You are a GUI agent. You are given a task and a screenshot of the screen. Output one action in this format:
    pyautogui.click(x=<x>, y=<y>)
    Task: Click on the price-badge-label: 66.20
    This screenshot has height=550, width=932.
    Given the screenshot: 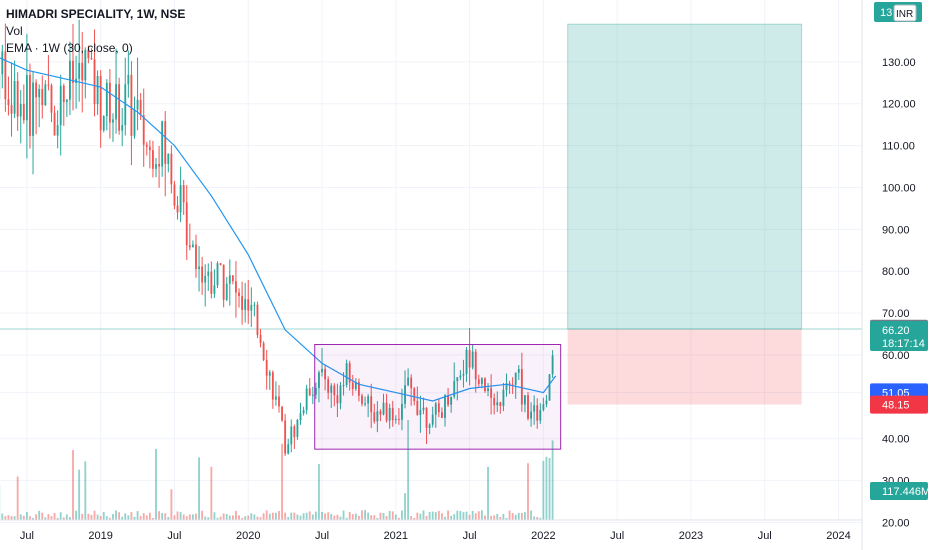 What is the action you would take?
    pyautogui.click(x=896, y=331)
    